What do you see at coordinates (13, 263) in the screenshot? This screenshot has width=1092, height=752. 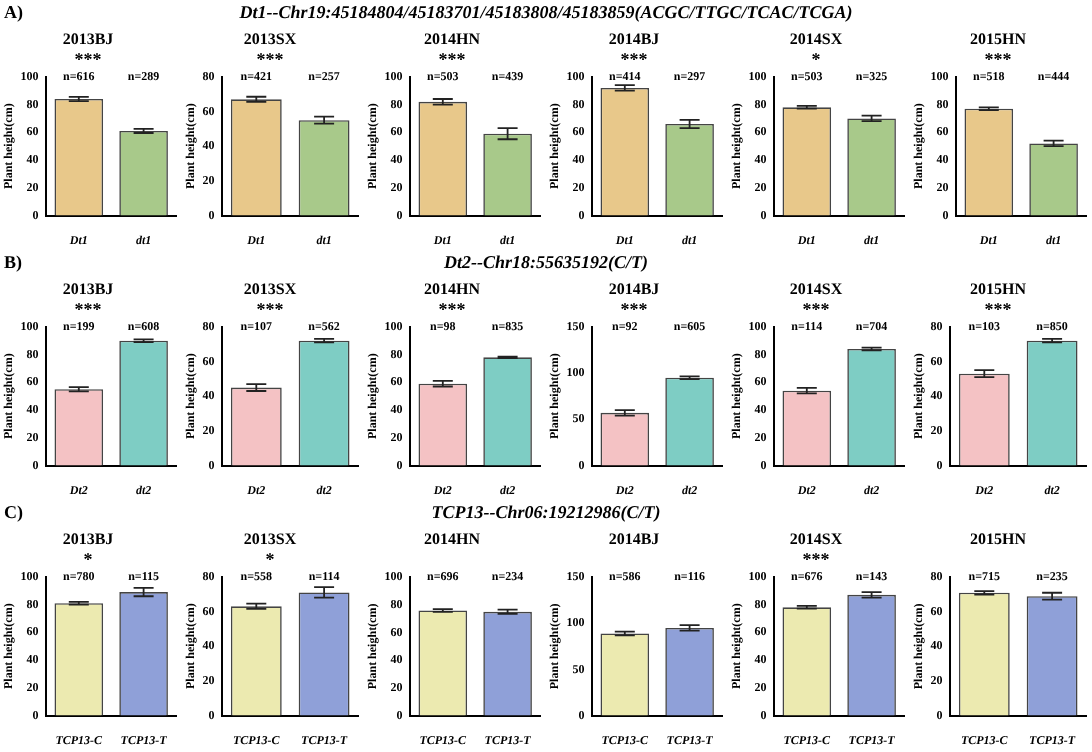 I see `text: B)` at bounding box center [13, 263].